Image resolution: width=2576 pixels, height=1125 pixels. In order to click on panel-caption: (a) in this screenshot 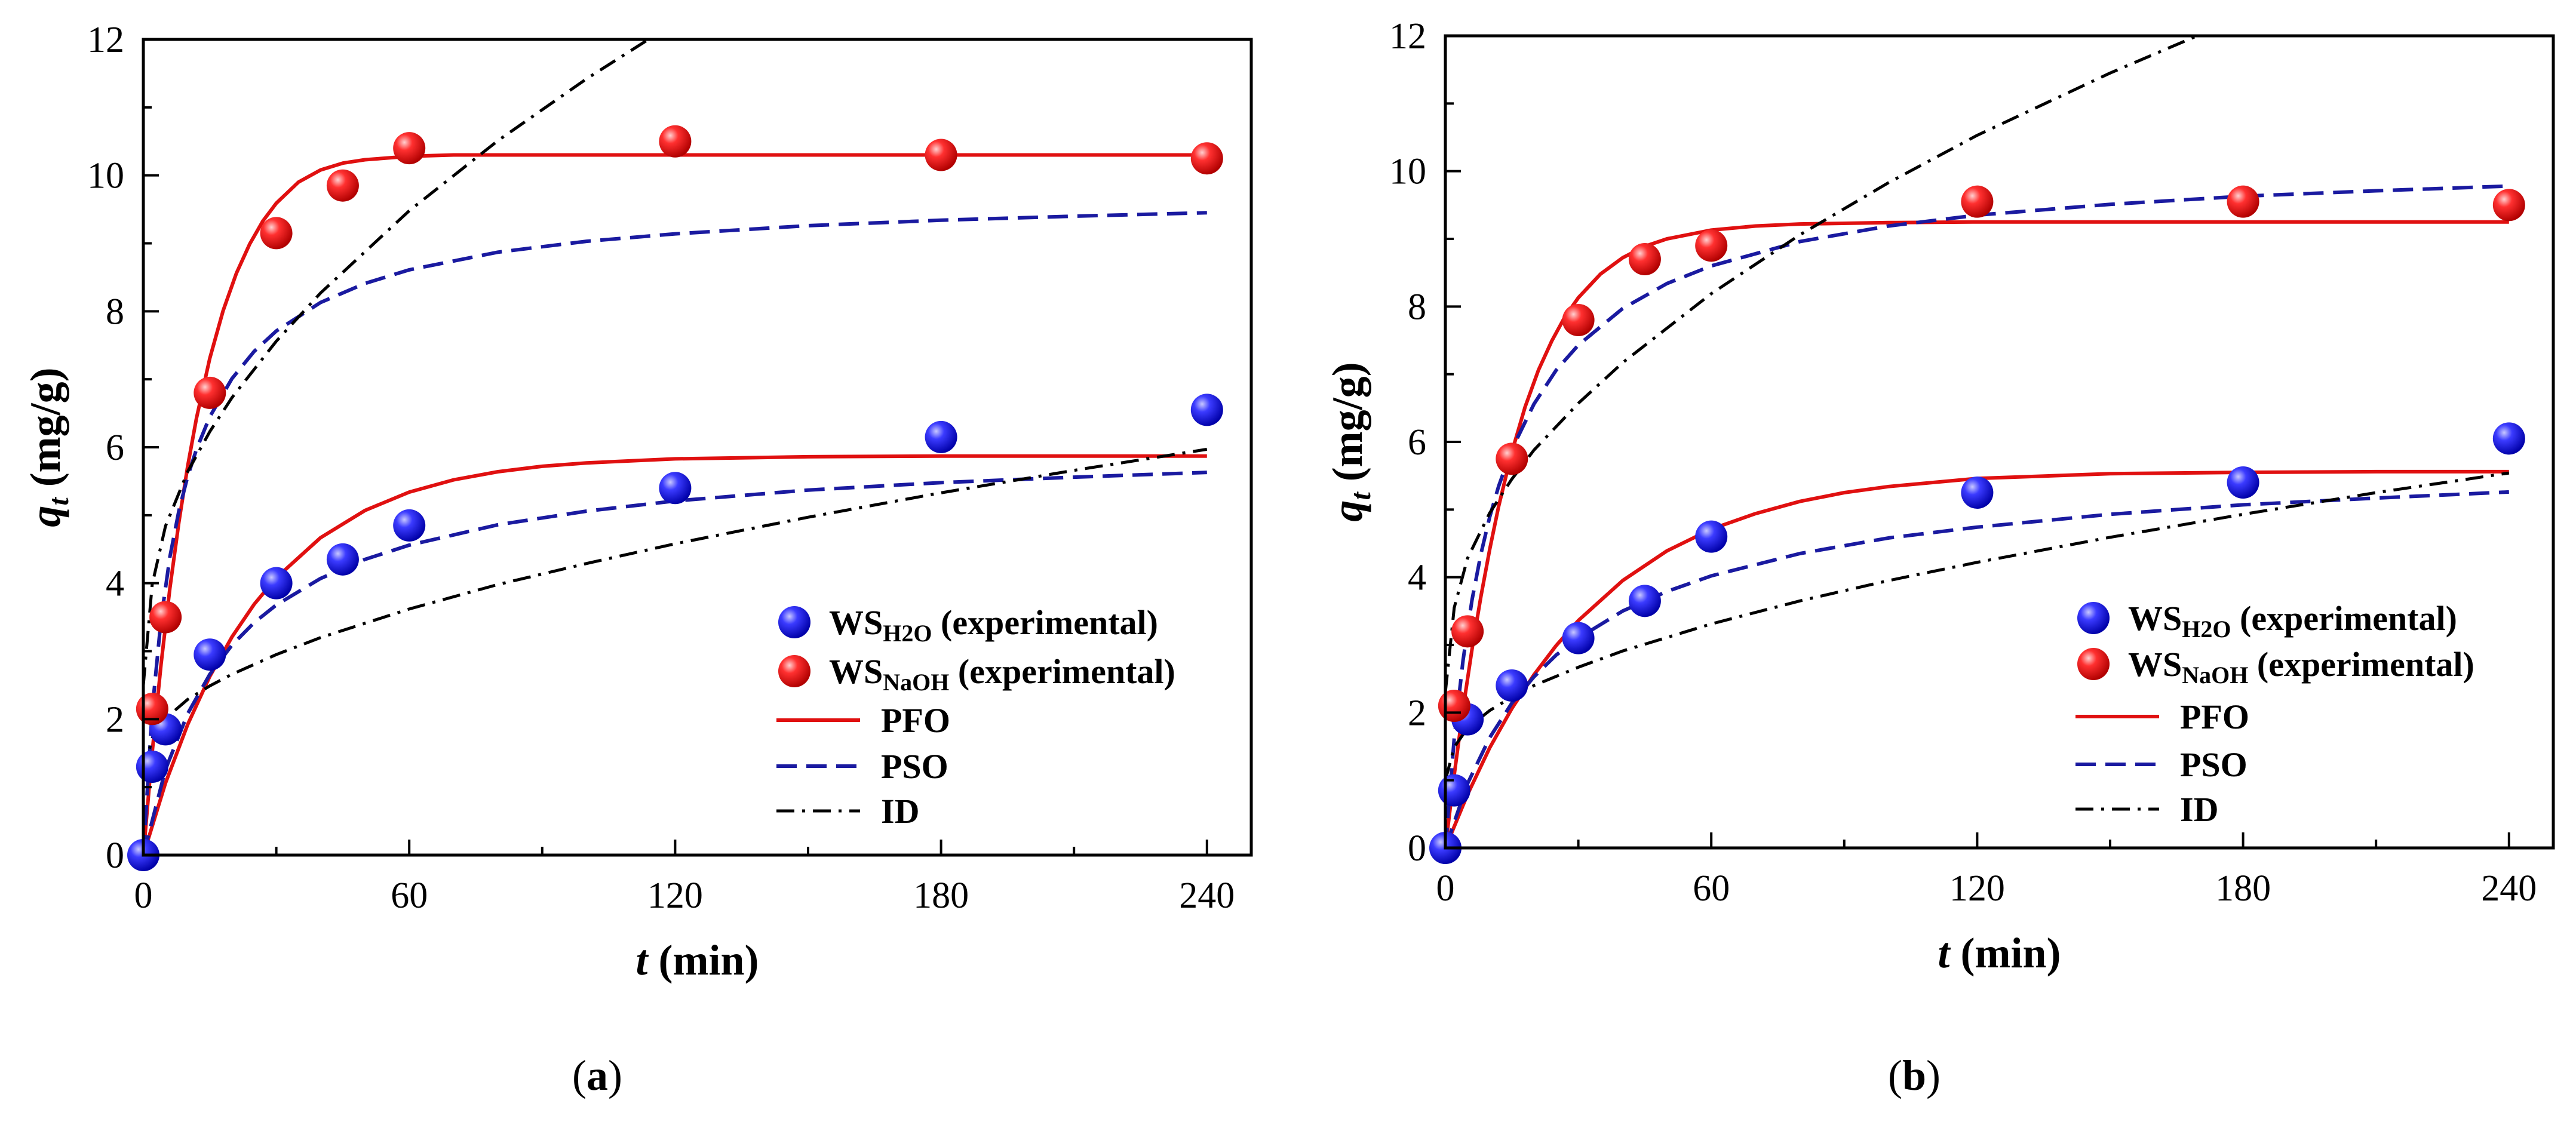, I will do `click(597, 1075)`.